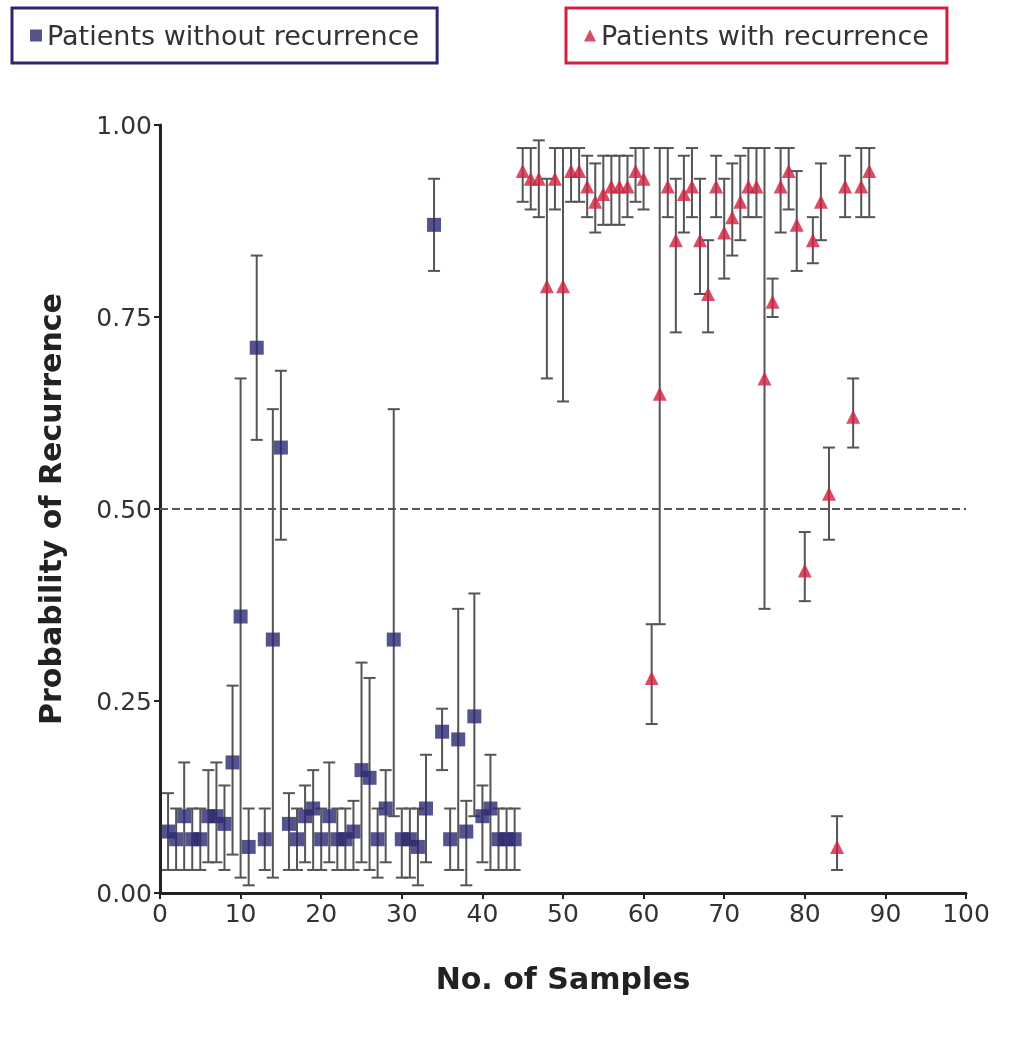 The height and width of the screenshot is (1047, 1011). Describe the element at coordinates (643, 913) in the screenshot. I see `x-tick-label: 60` at that location.